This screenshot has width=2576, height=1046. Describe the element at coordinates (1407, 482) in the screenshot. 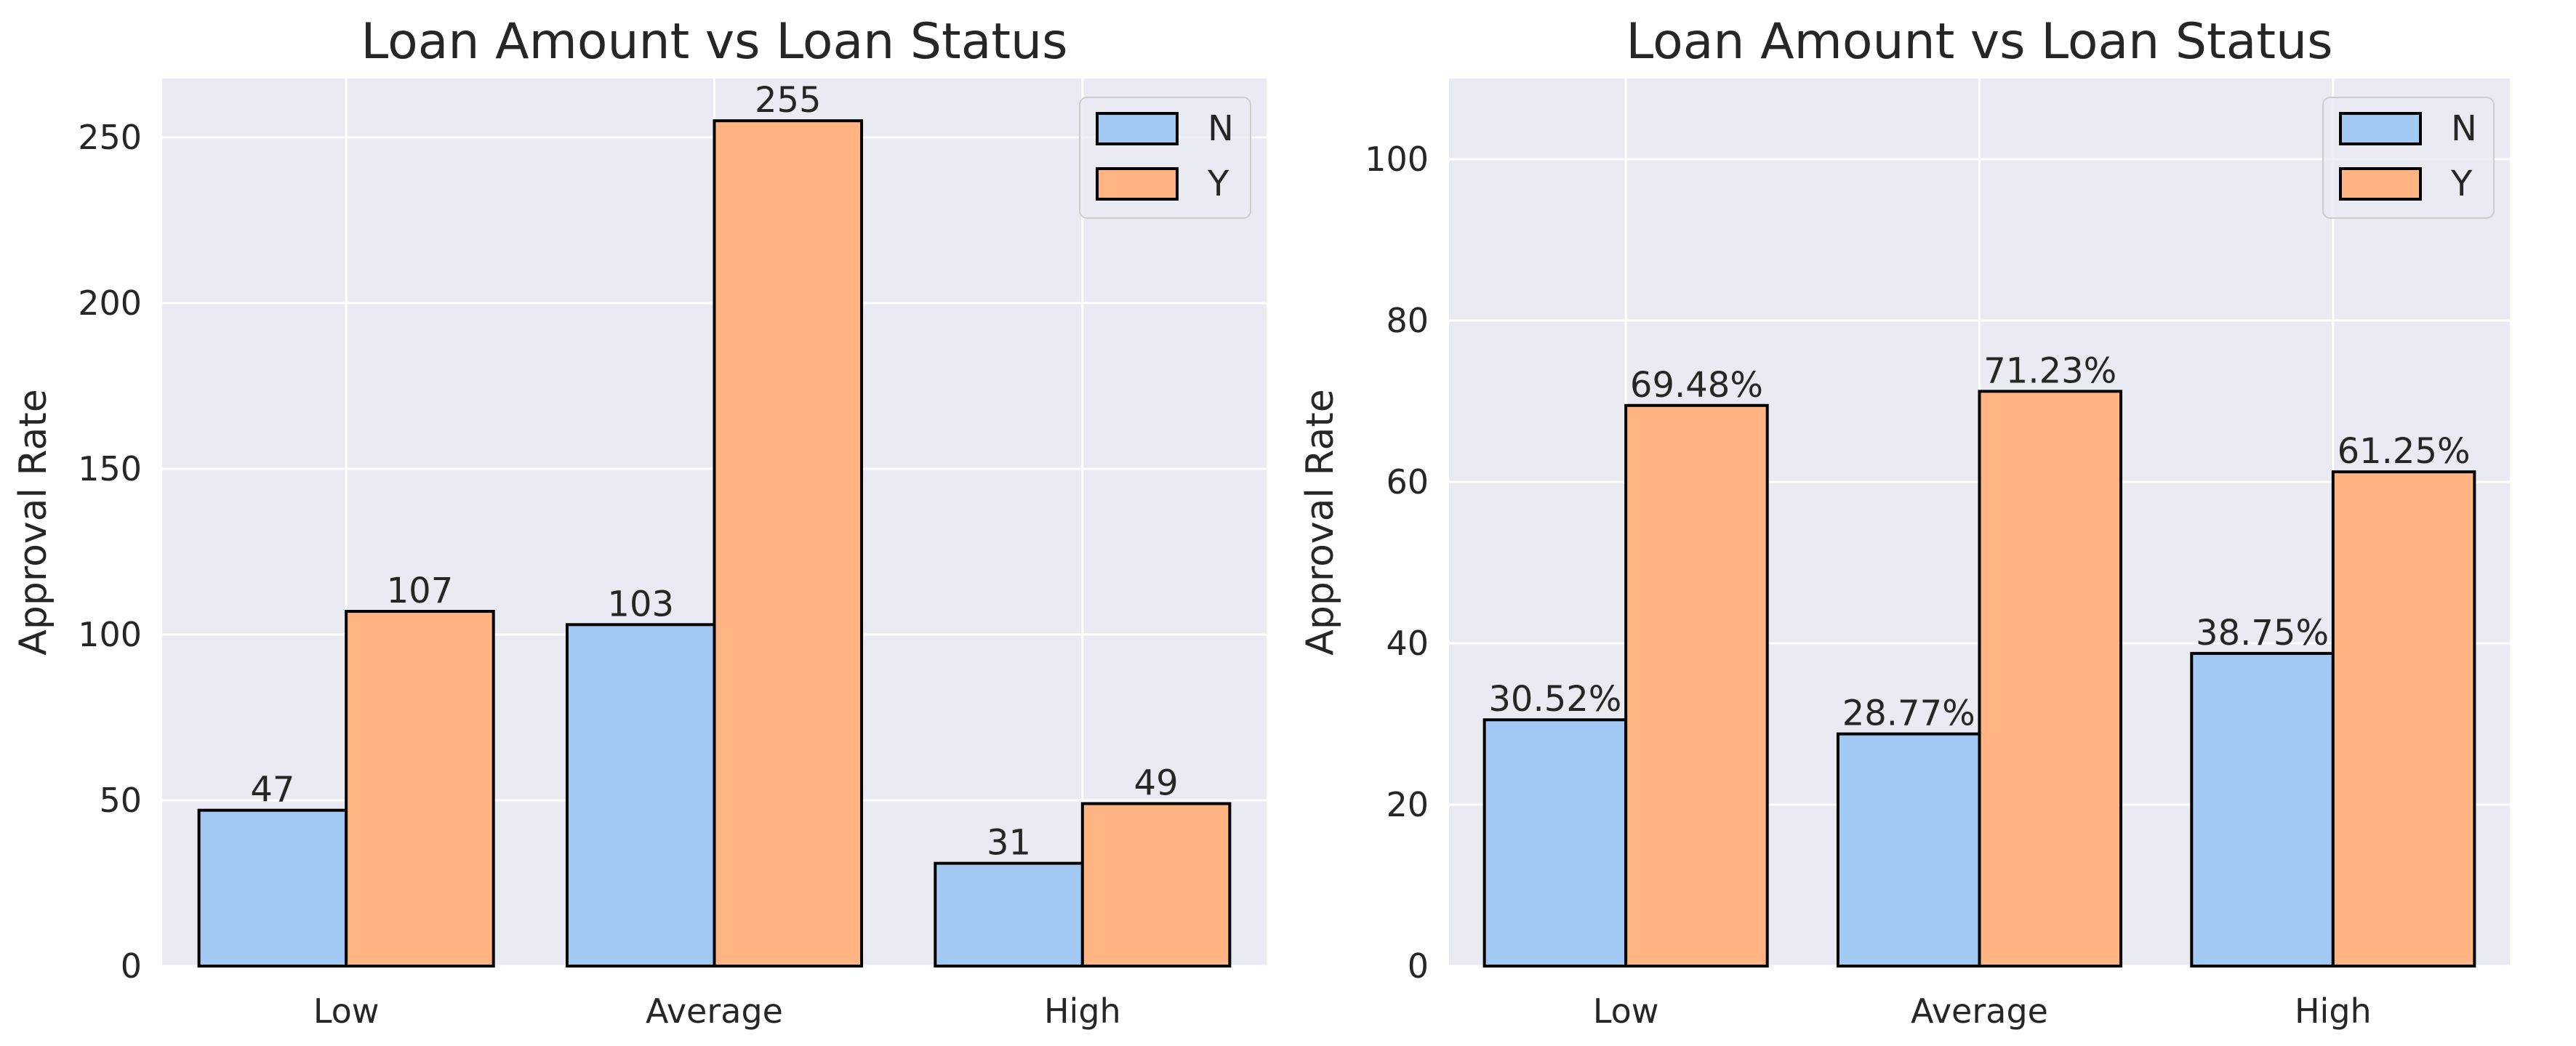

I see `y-tick-label: 60` at that location.